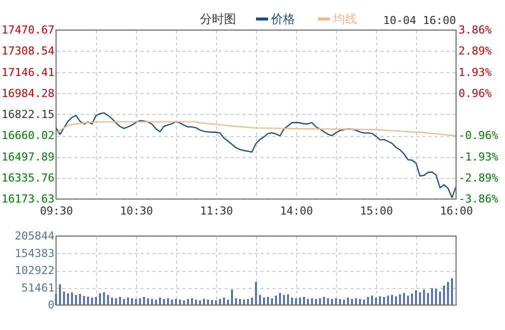  Describe the element at coordinates (34, 253) in the screenshot. I see `y-tick-label: 154383` at that location.